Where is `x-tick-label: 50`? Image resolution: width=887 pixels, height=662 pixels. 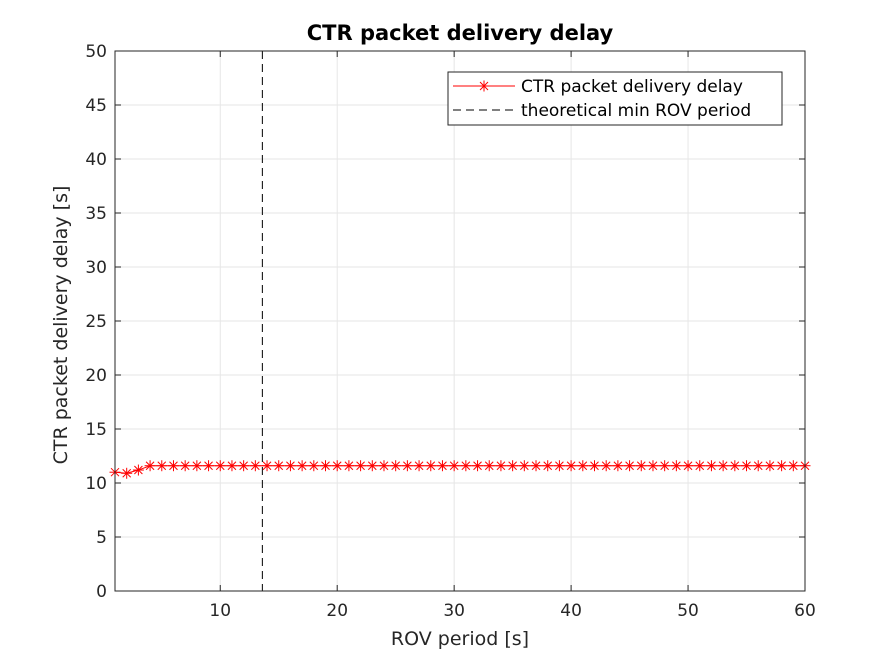 x-tick-label: 50 is located at coordinates (688, 611).